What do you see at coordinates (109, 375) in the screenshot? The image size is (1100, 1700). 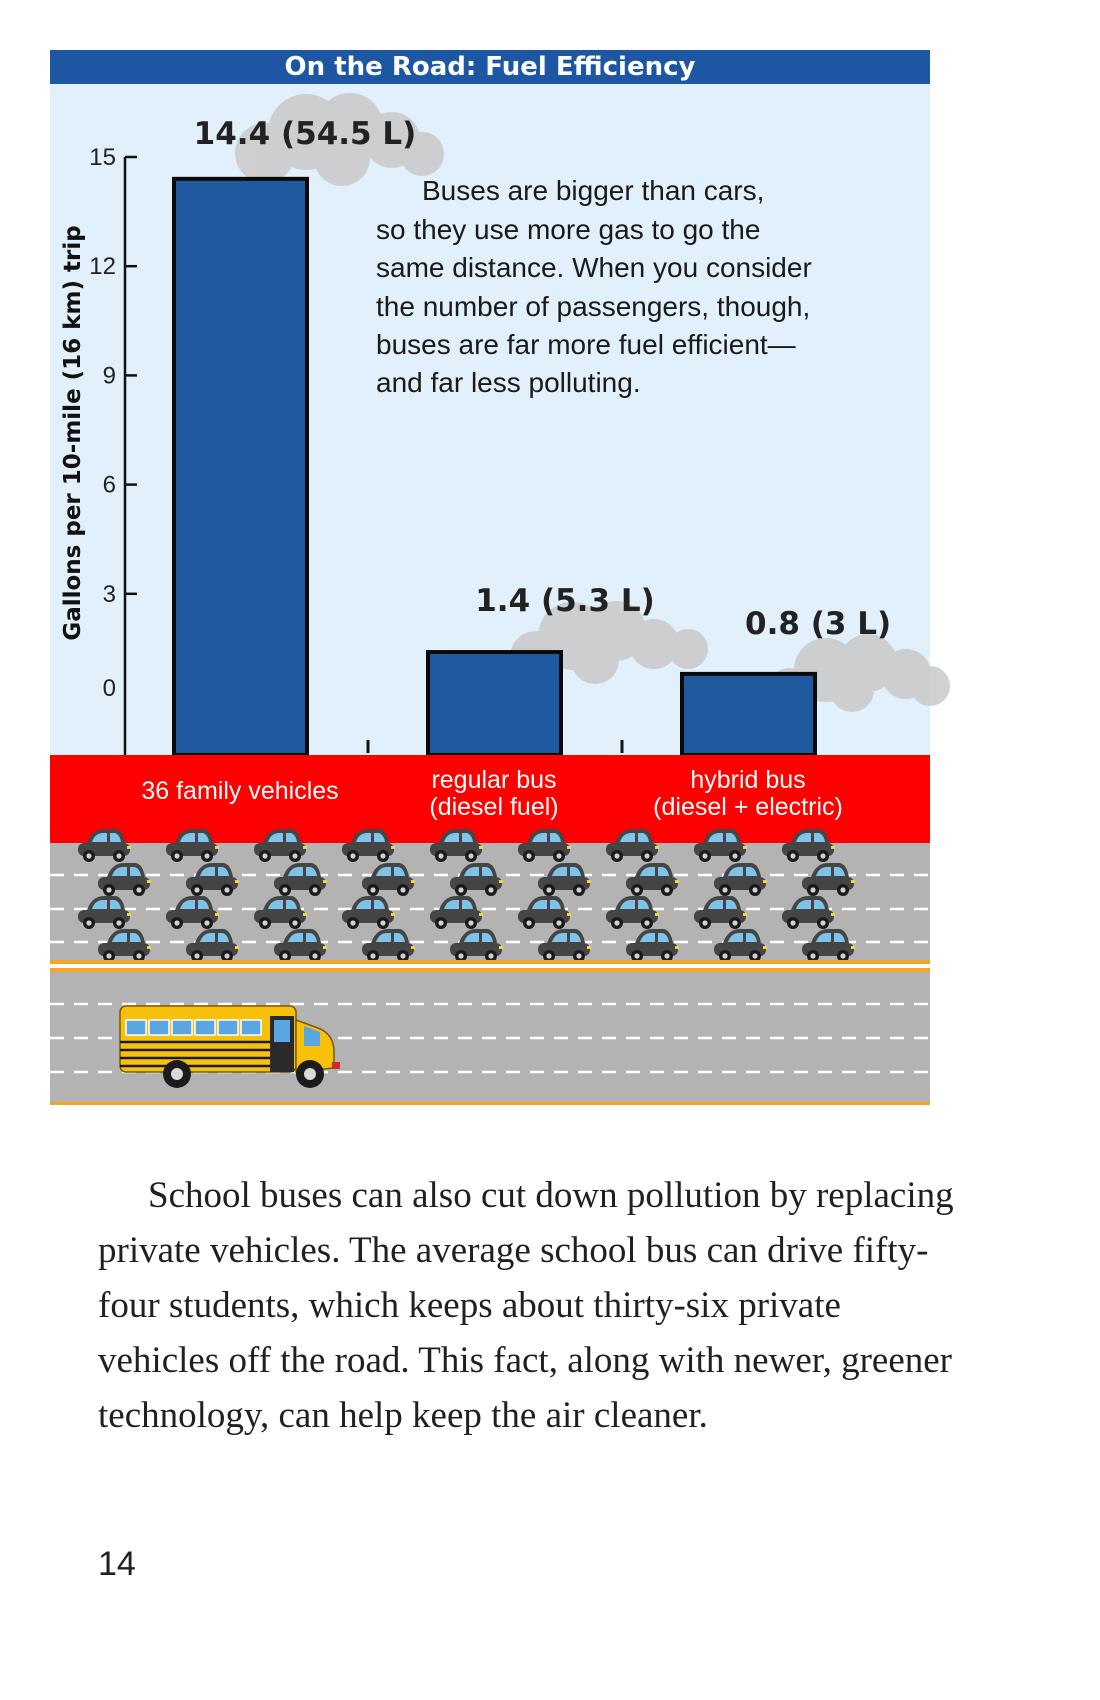 I see `y-tick-label: 9` at bounding box center [109, 375].